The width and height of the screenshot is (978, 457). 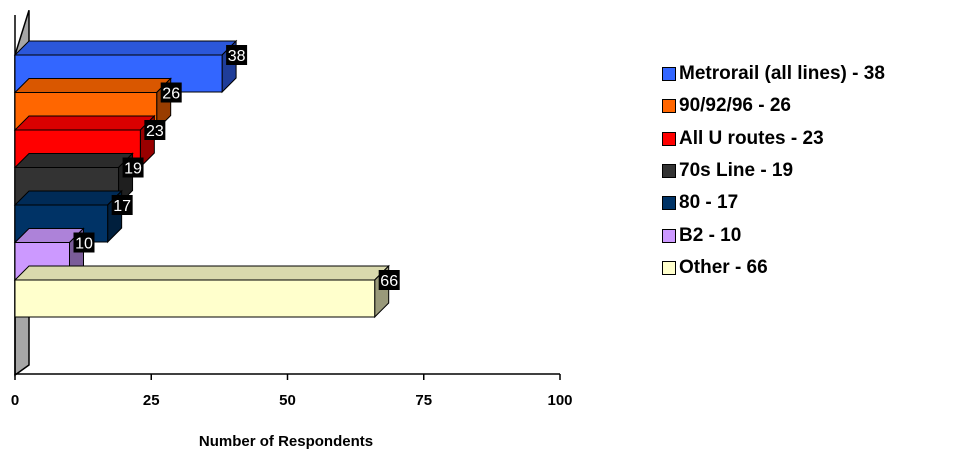 I want to click on legend-label: Metrorail (all lines) - 38, so click(x=782, y=74).